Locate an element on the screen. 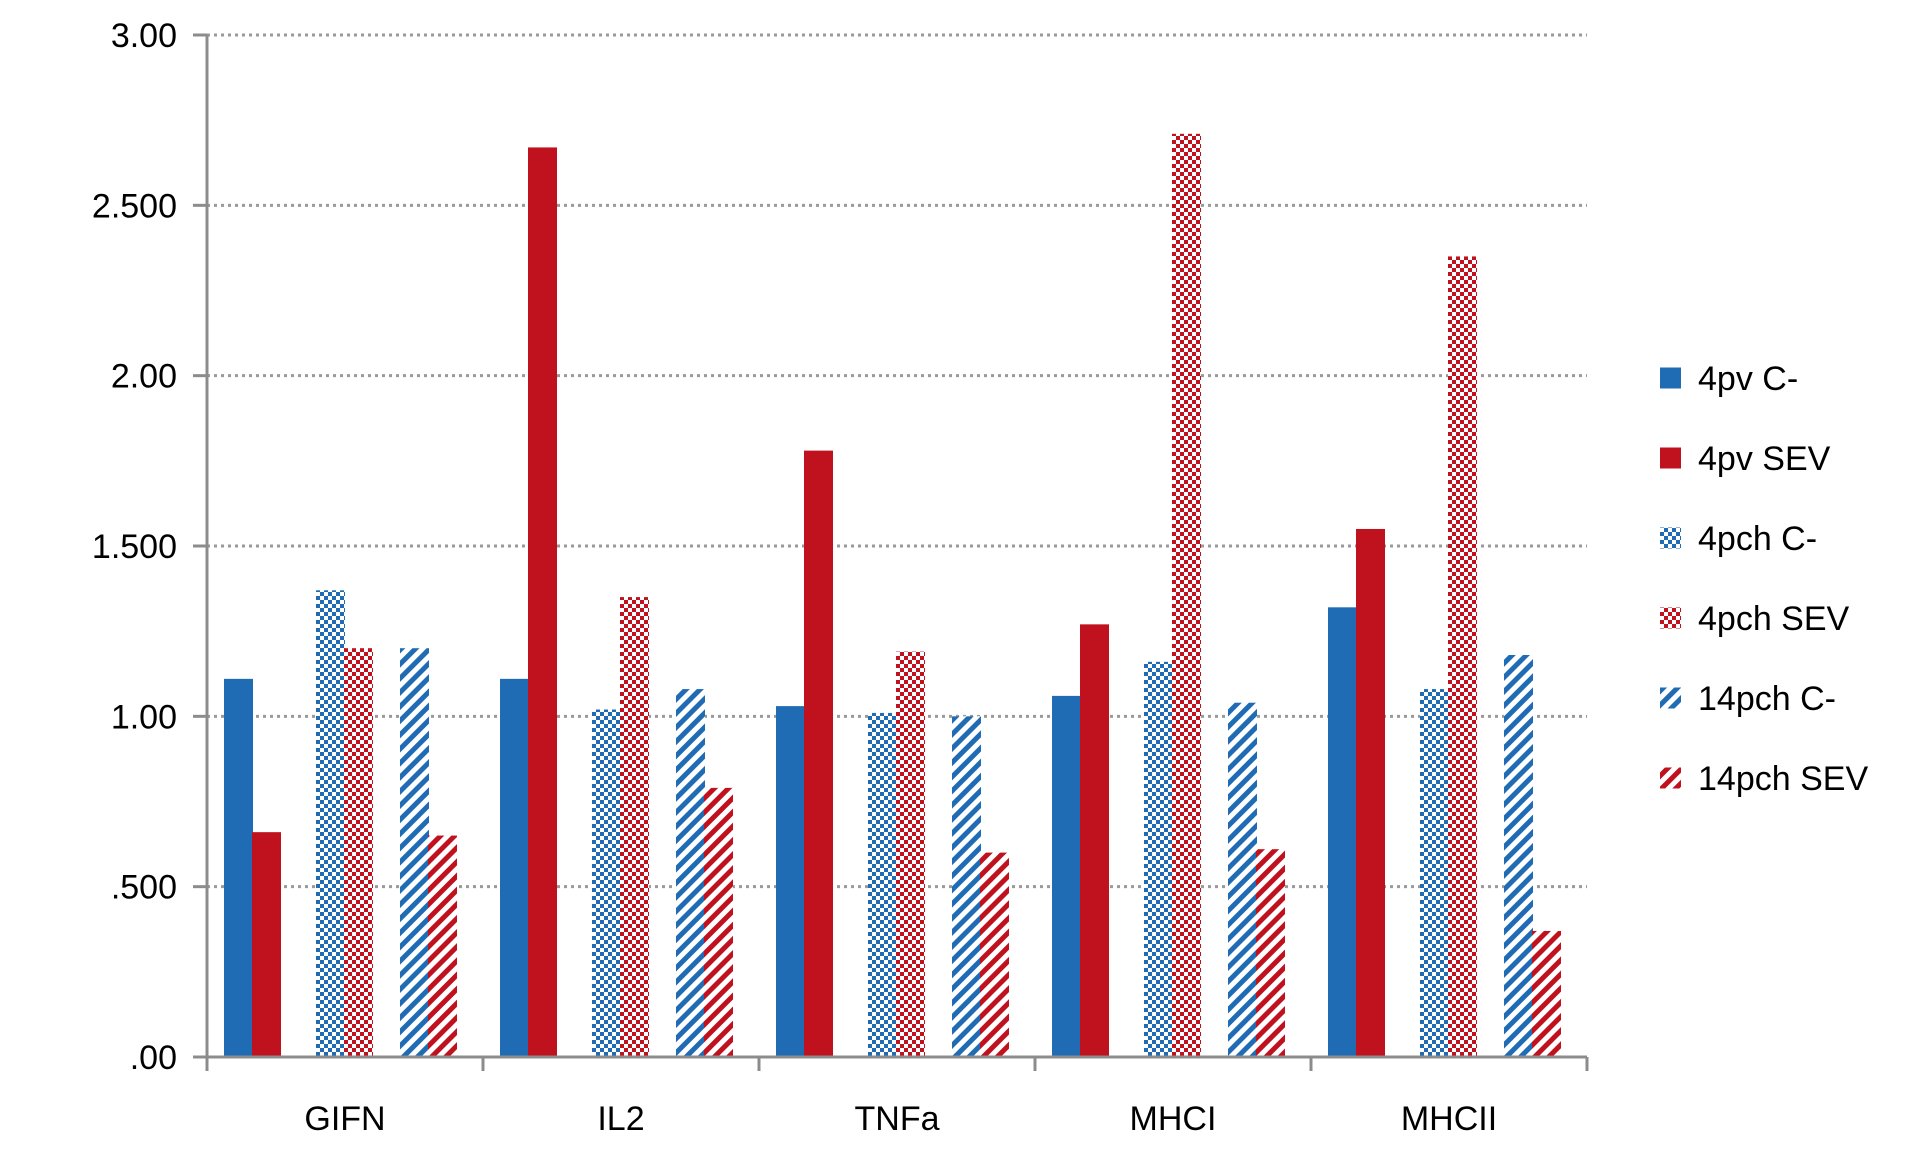 Image resolution: width=1917 pixels, height=1164 pixels. bar-tnfa-4pch-c- is located at coordinates (882, 884).